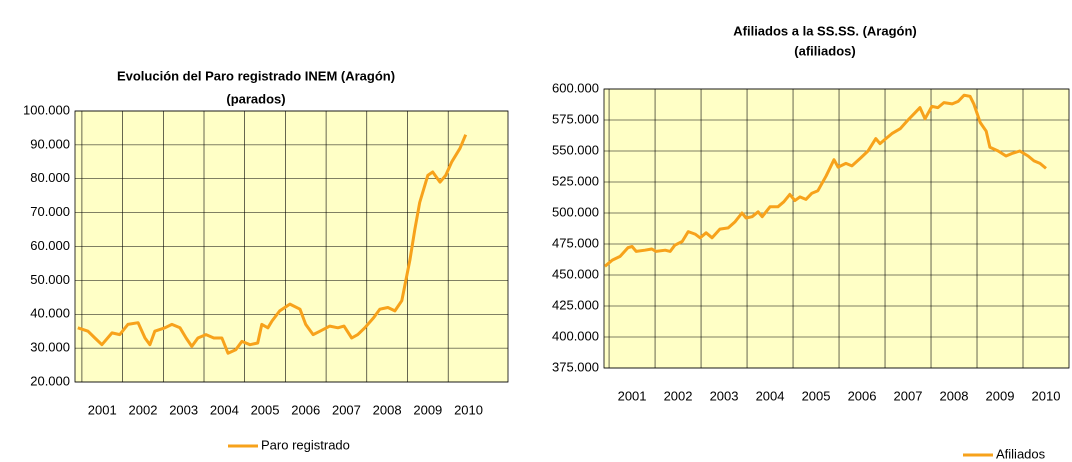 The height and width of the screenshot is (462, 1072). What do you see at coordinates (575, 180) in the screenshot?
I see `y-tick-label: 525.000` at bounding box center [575, 180].